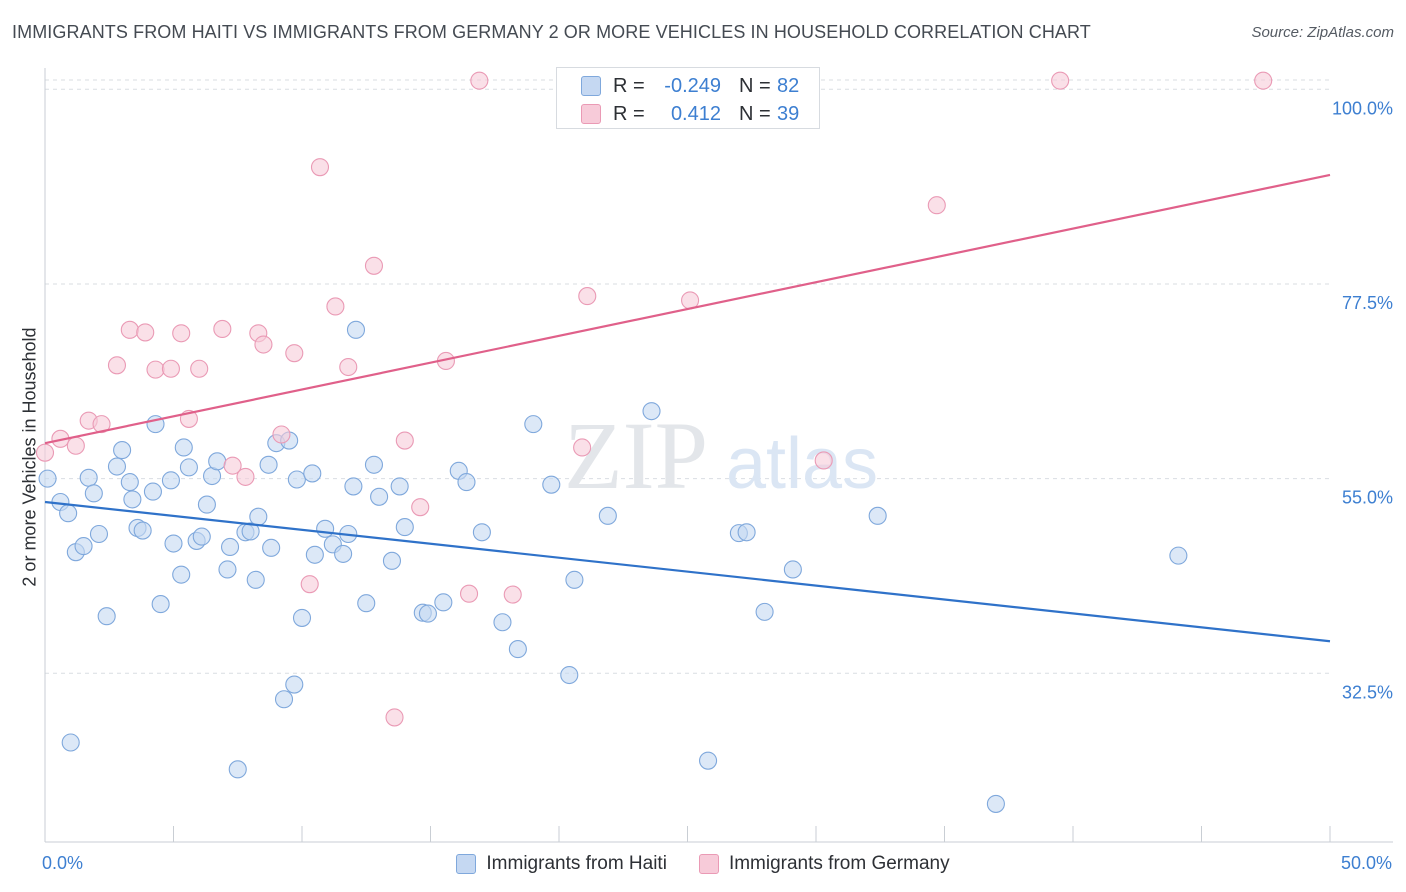  What do you see at coordinates (63, 863) in the screenshot?
I see `x-min-label: 0.0%` at bounding box center [63, 863].